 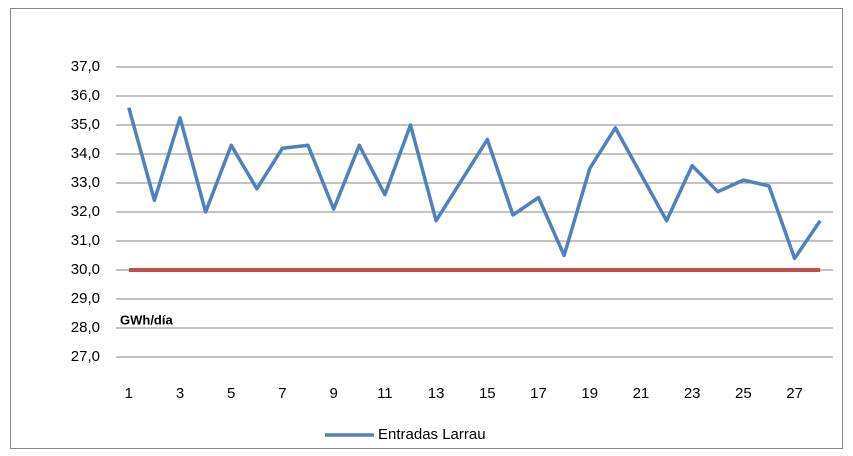 I want to click on y-tick-label: 33,0, so click(x=85, y=182).